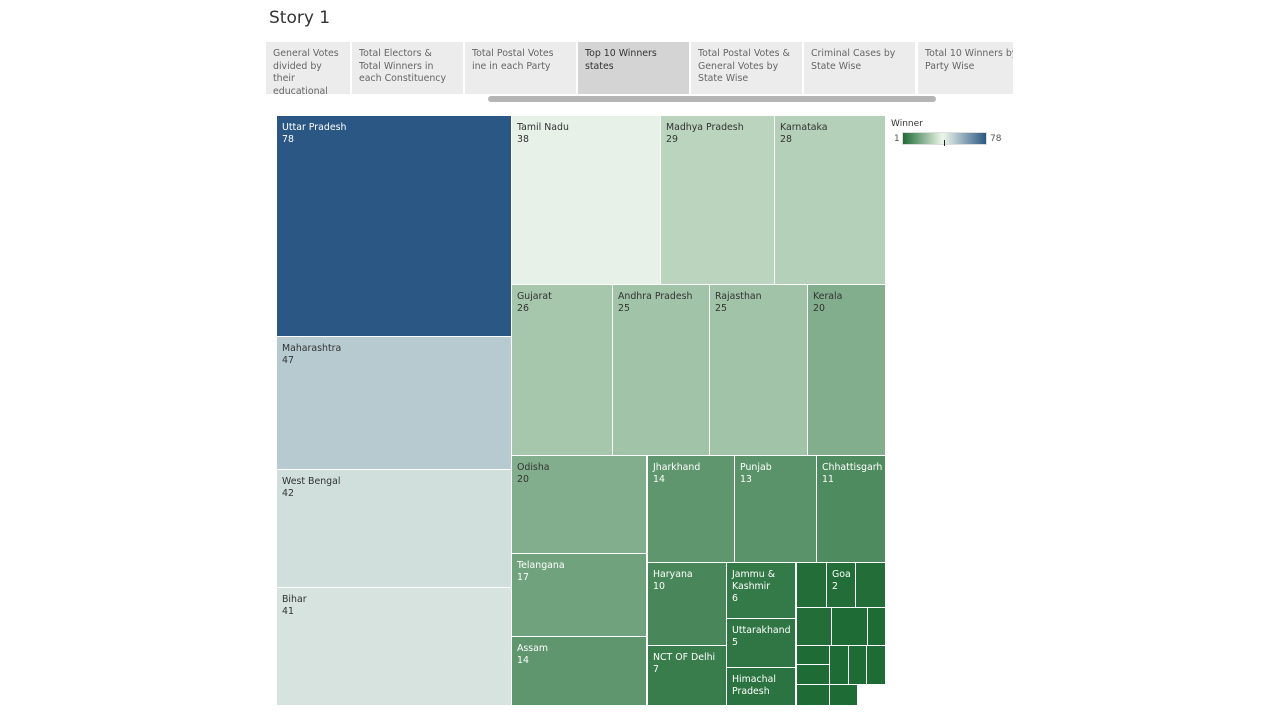  I want to click on treemap-tile-nct-of-delhi, so click(687, 675).